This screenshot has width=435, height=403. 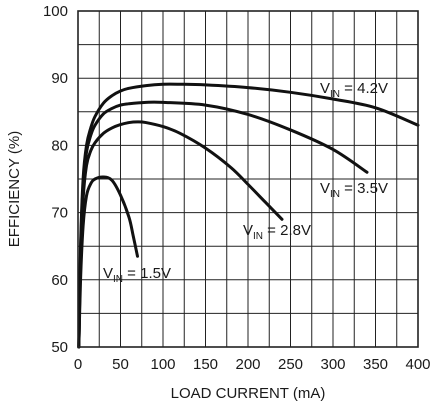 I want to click on series-label-value: = 2.8V, so click(x=287, y=230).